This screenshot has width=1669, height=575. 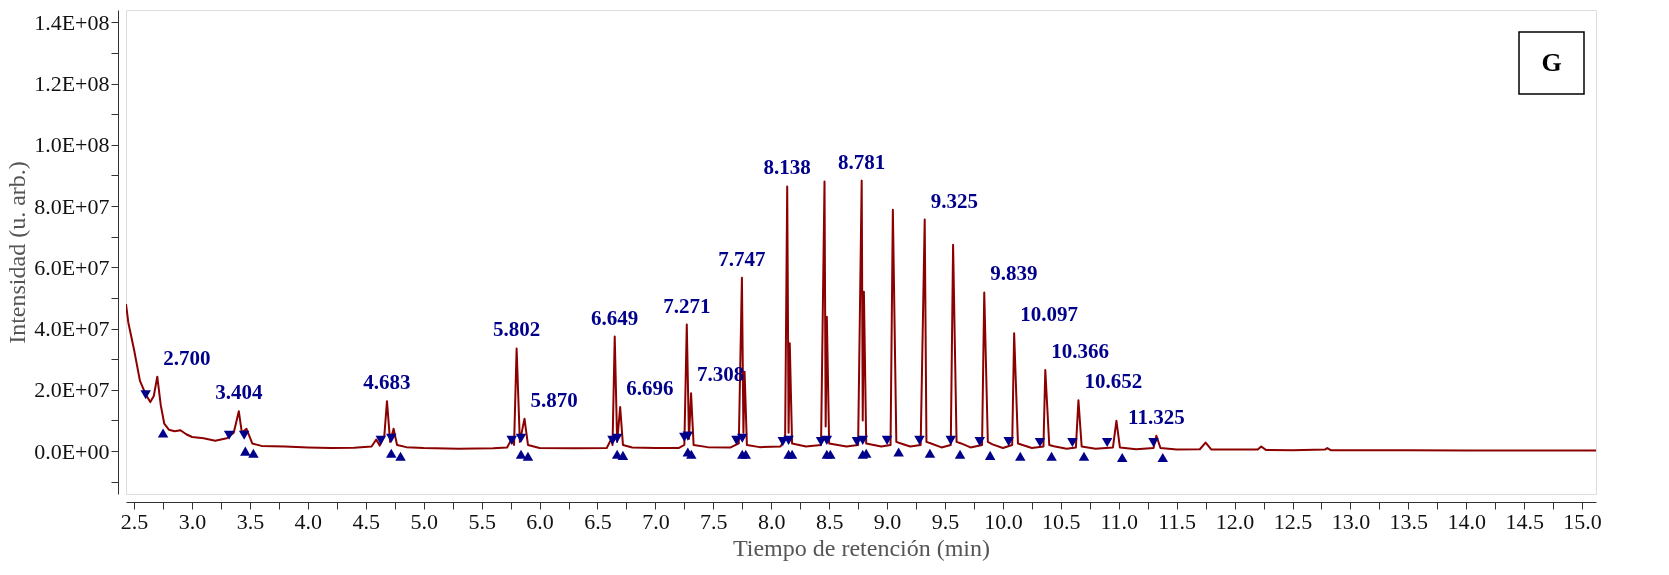 What do you see at coordinates (1003, 521) in the screenshot?
I see `x-tick-label: 10.0` at bounding box center [1003, 521].